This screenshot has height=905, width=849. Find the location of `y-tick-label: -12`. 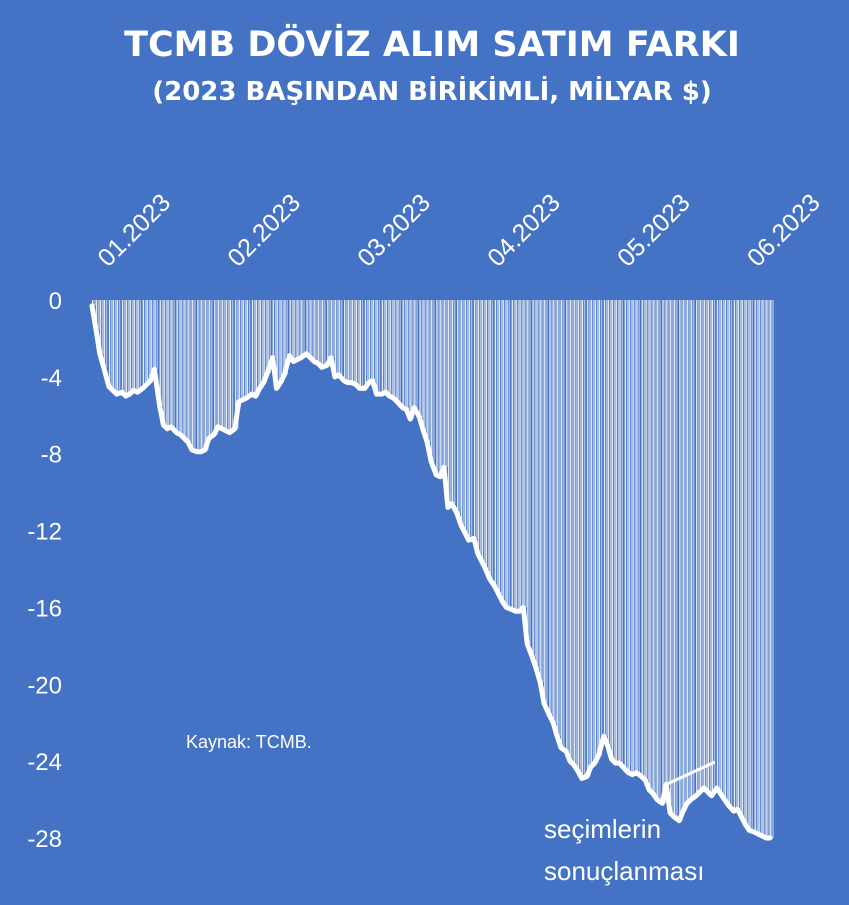

y-tick-label: -12 is located at coordinates (44, 532).